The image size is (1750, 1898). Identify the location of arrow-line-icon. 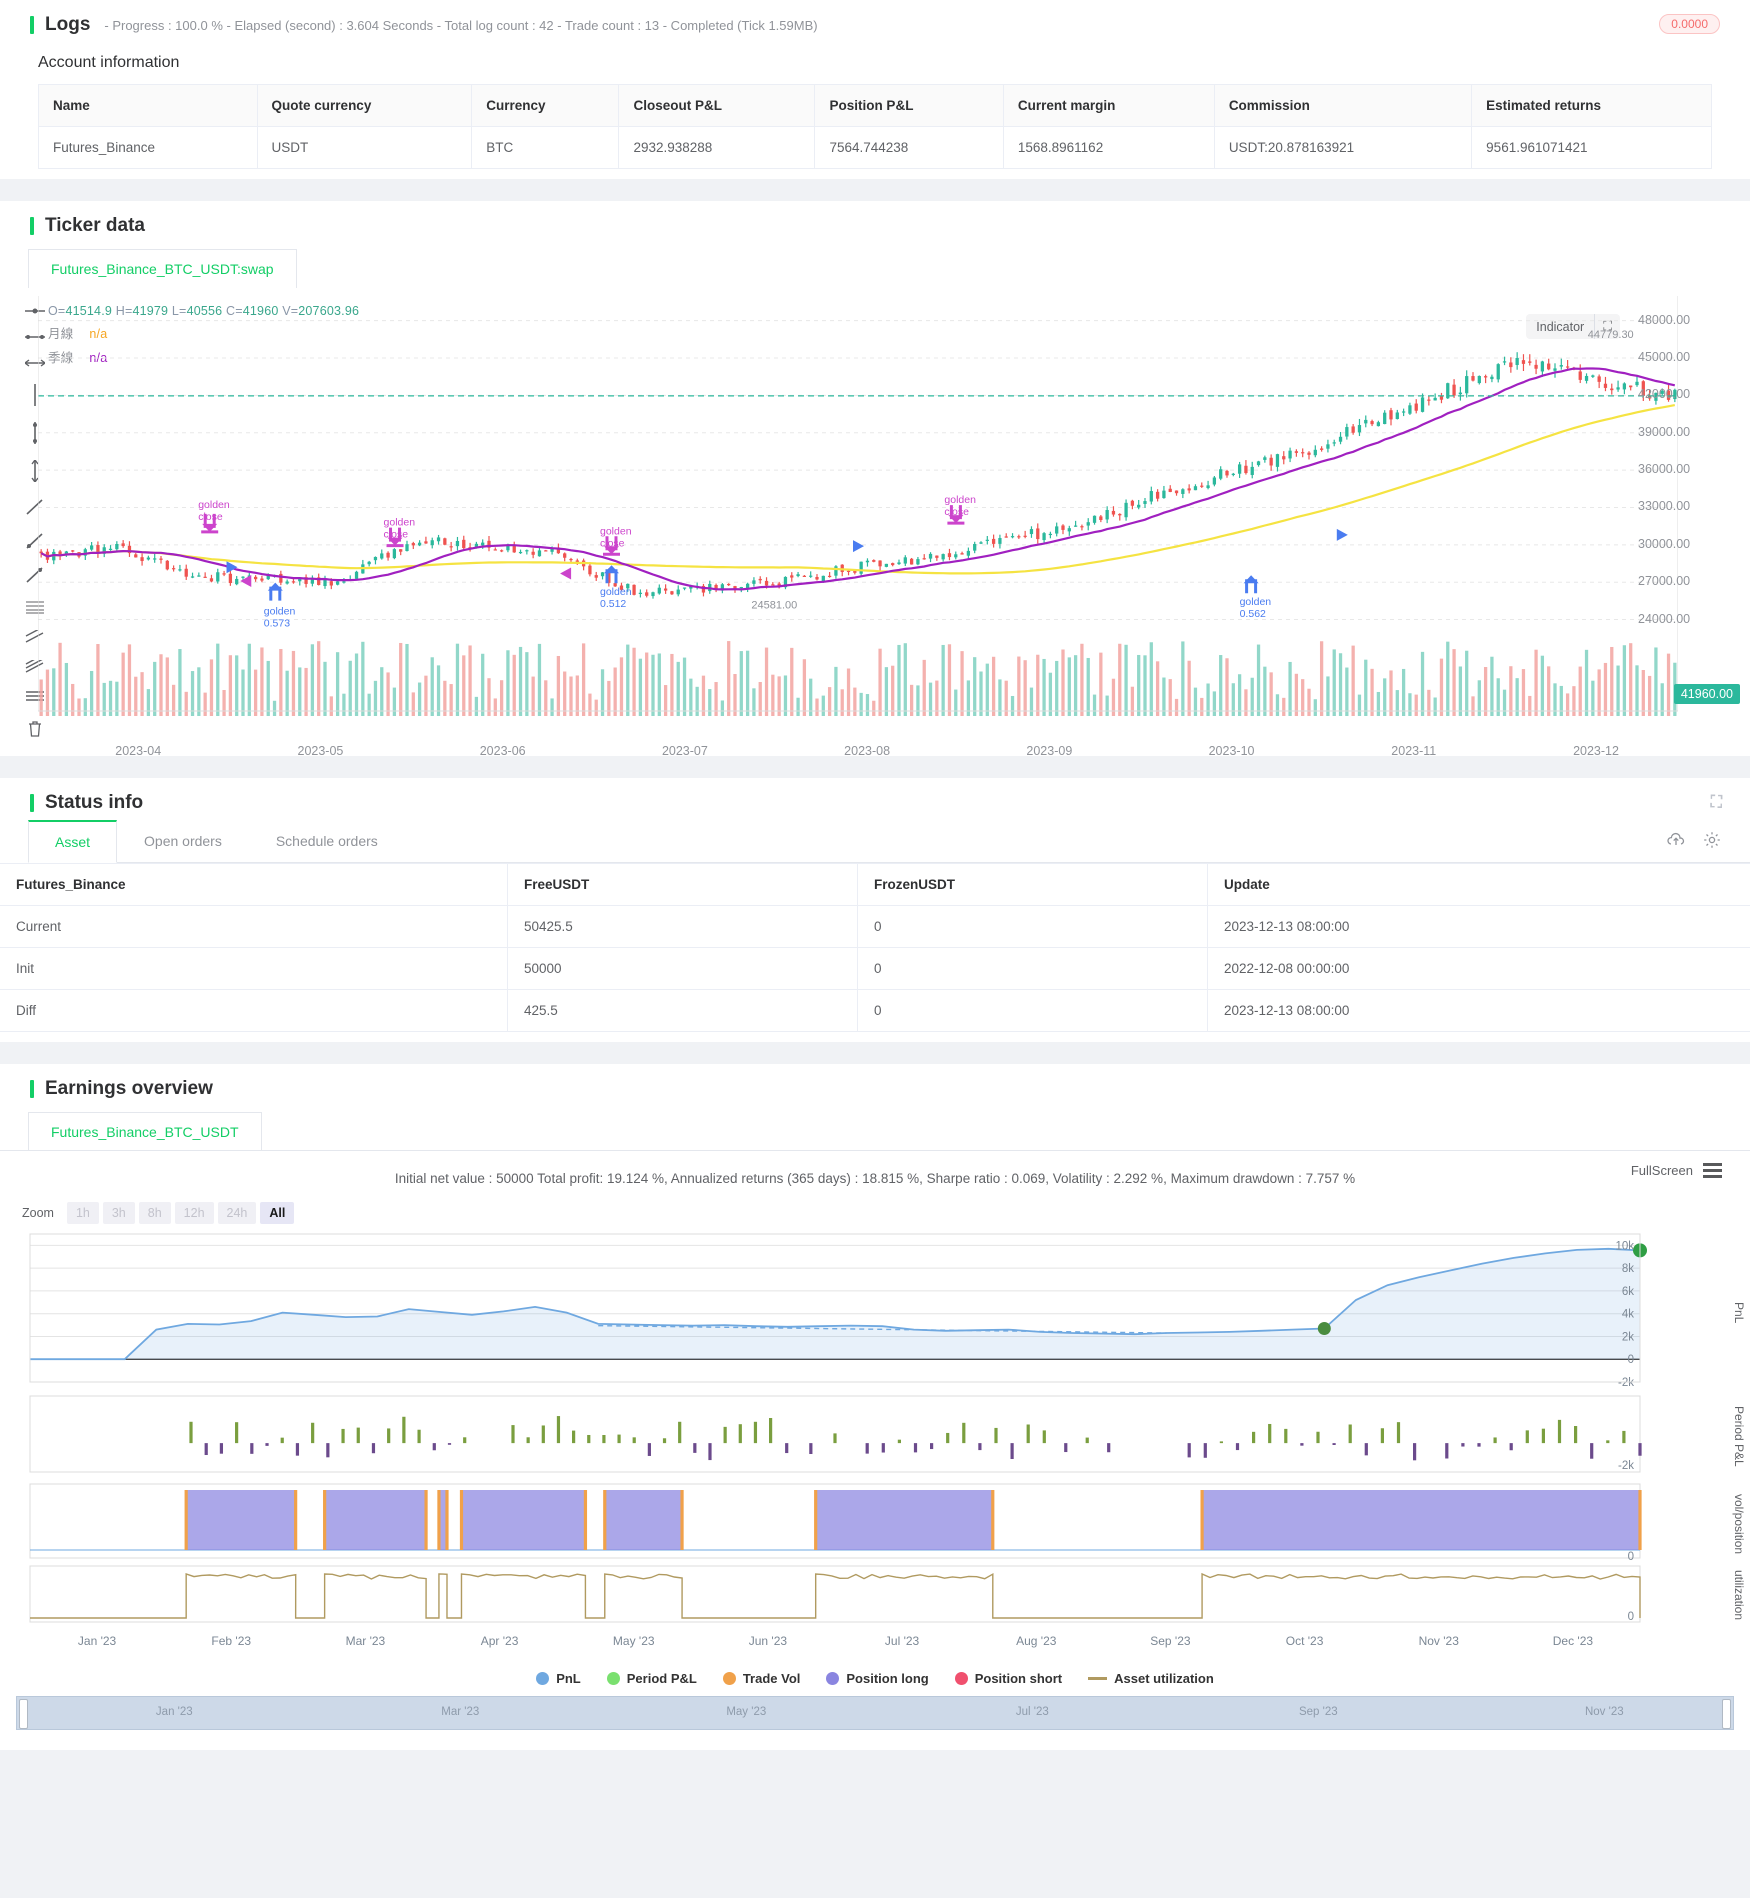
(35, 363).